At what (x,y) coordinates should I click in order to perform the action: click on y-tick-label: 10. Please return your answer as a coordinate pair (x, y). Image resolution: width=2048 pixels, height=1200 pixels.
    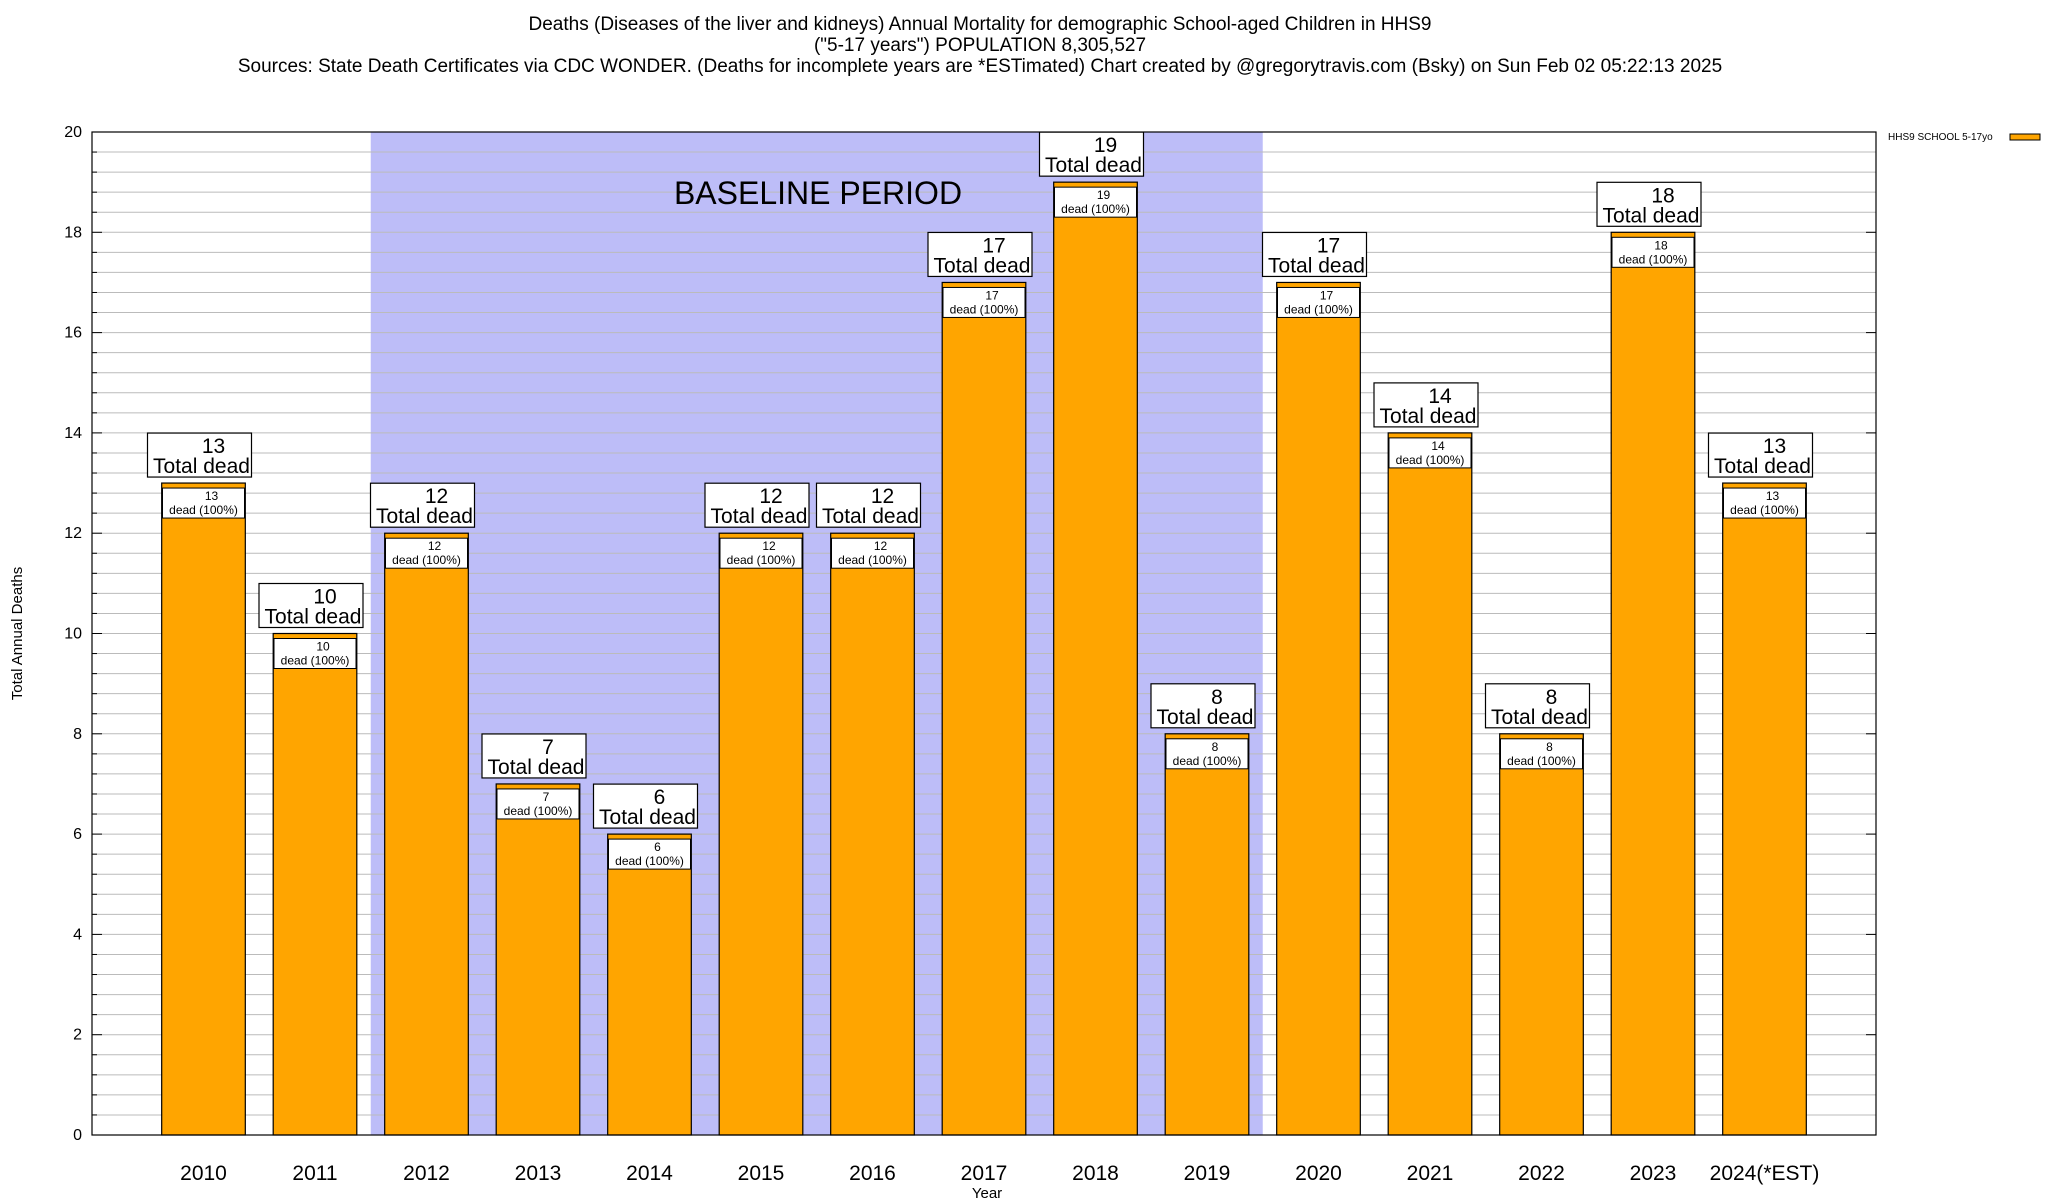
    Looking at the image, I should click on (73, 634).